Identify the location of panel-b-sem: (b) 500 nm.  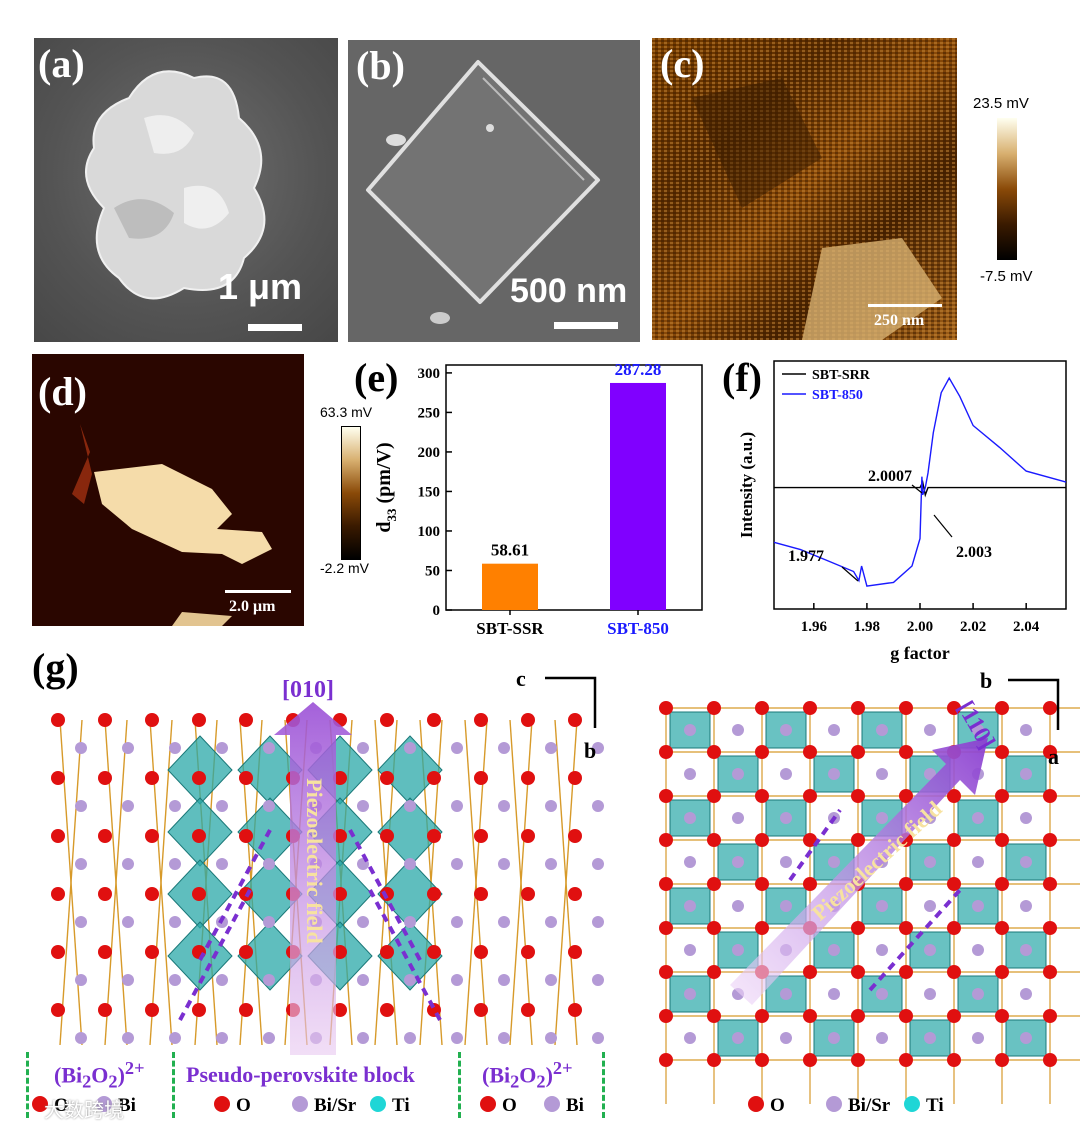
(494, 191).